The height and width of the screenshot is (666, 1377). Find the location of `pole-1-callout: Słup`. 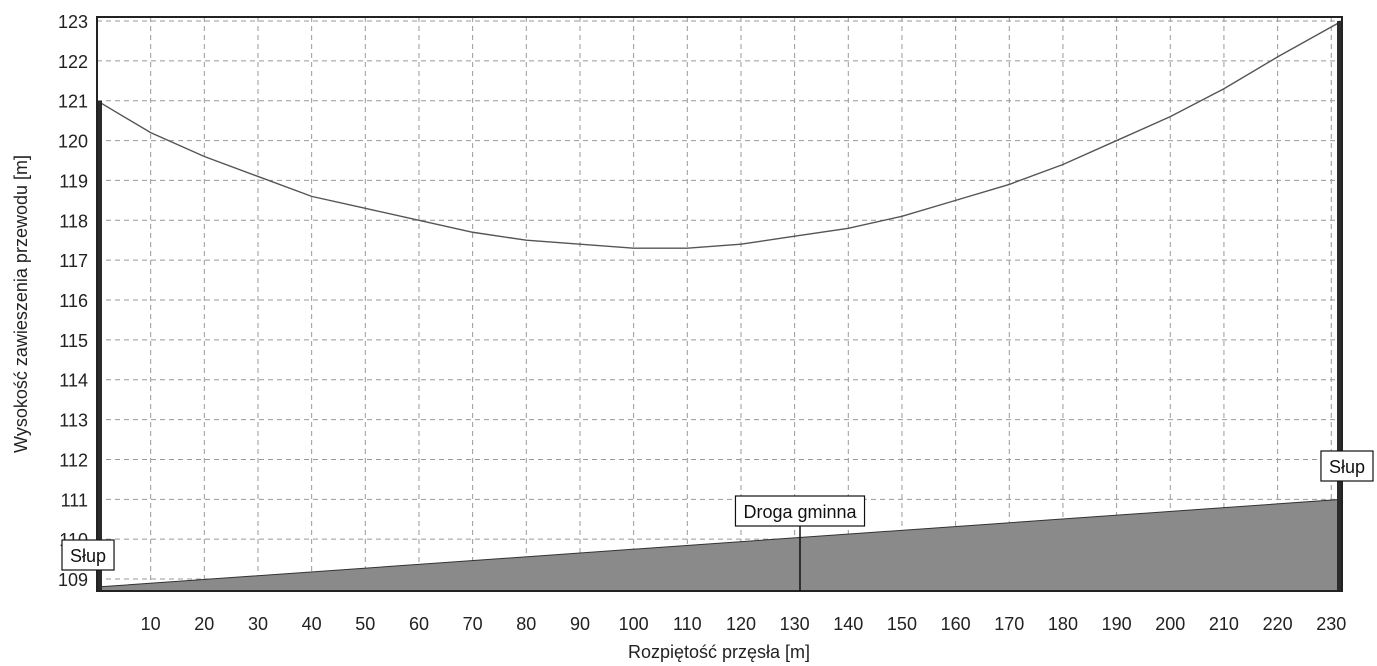

pole-1-callout: Słup is located at coordinates (88, 555).